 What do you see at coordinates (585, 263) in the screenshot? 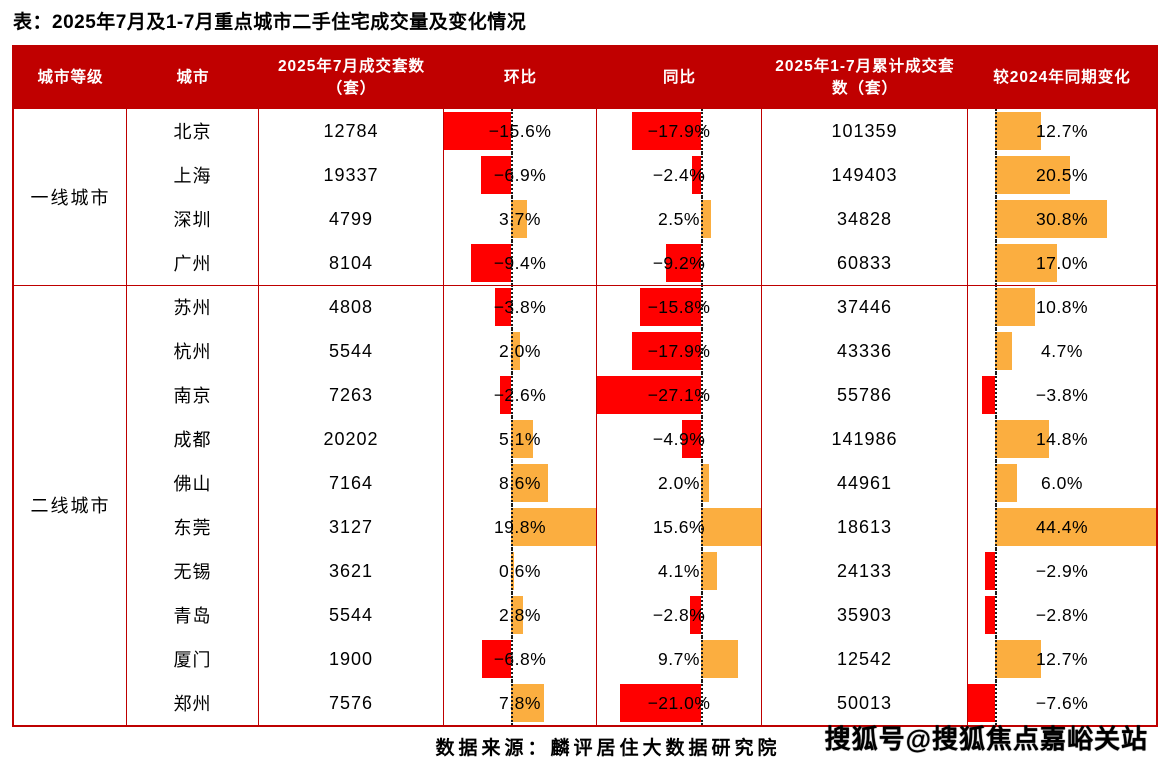
I see `table-row: 广州 8104 −9.4% −9.2% 60833 17.0%` at bounding box center [585, 263].